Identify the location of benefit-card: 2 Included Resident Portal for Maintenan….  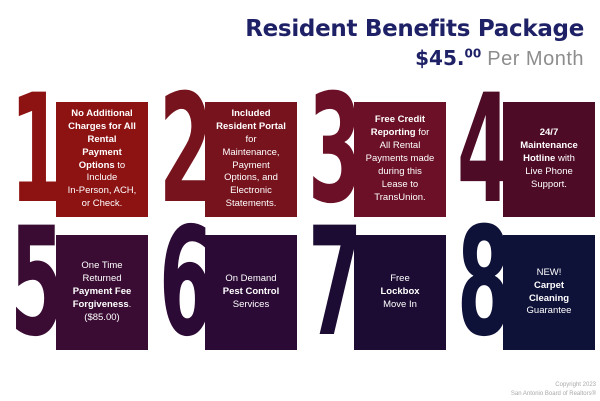
(228, 150).